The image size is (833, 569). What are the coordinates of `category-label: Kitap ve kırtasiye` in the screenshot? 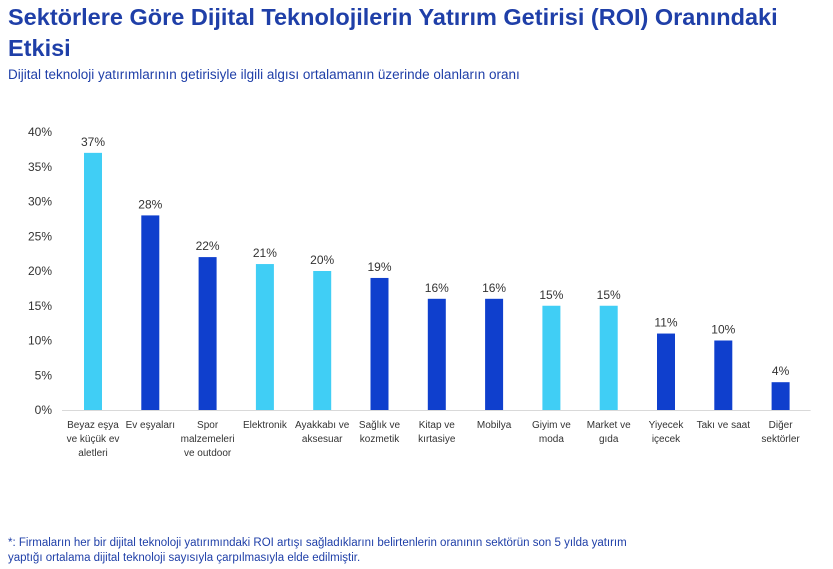 It's located at (437, 432).